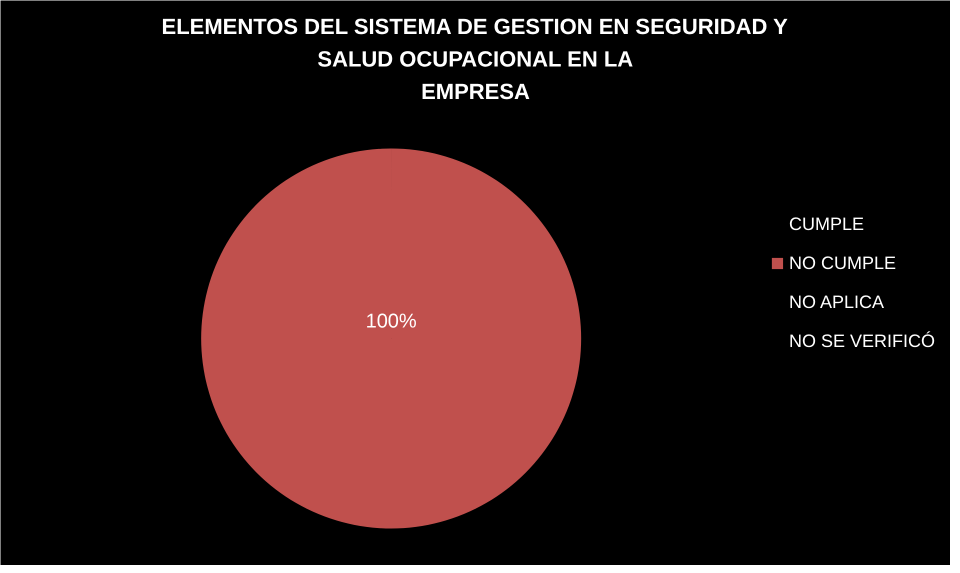 The image size is (960, 573). I want to click on category-label: NO SE VERIFICÓ, so click(861, 340).